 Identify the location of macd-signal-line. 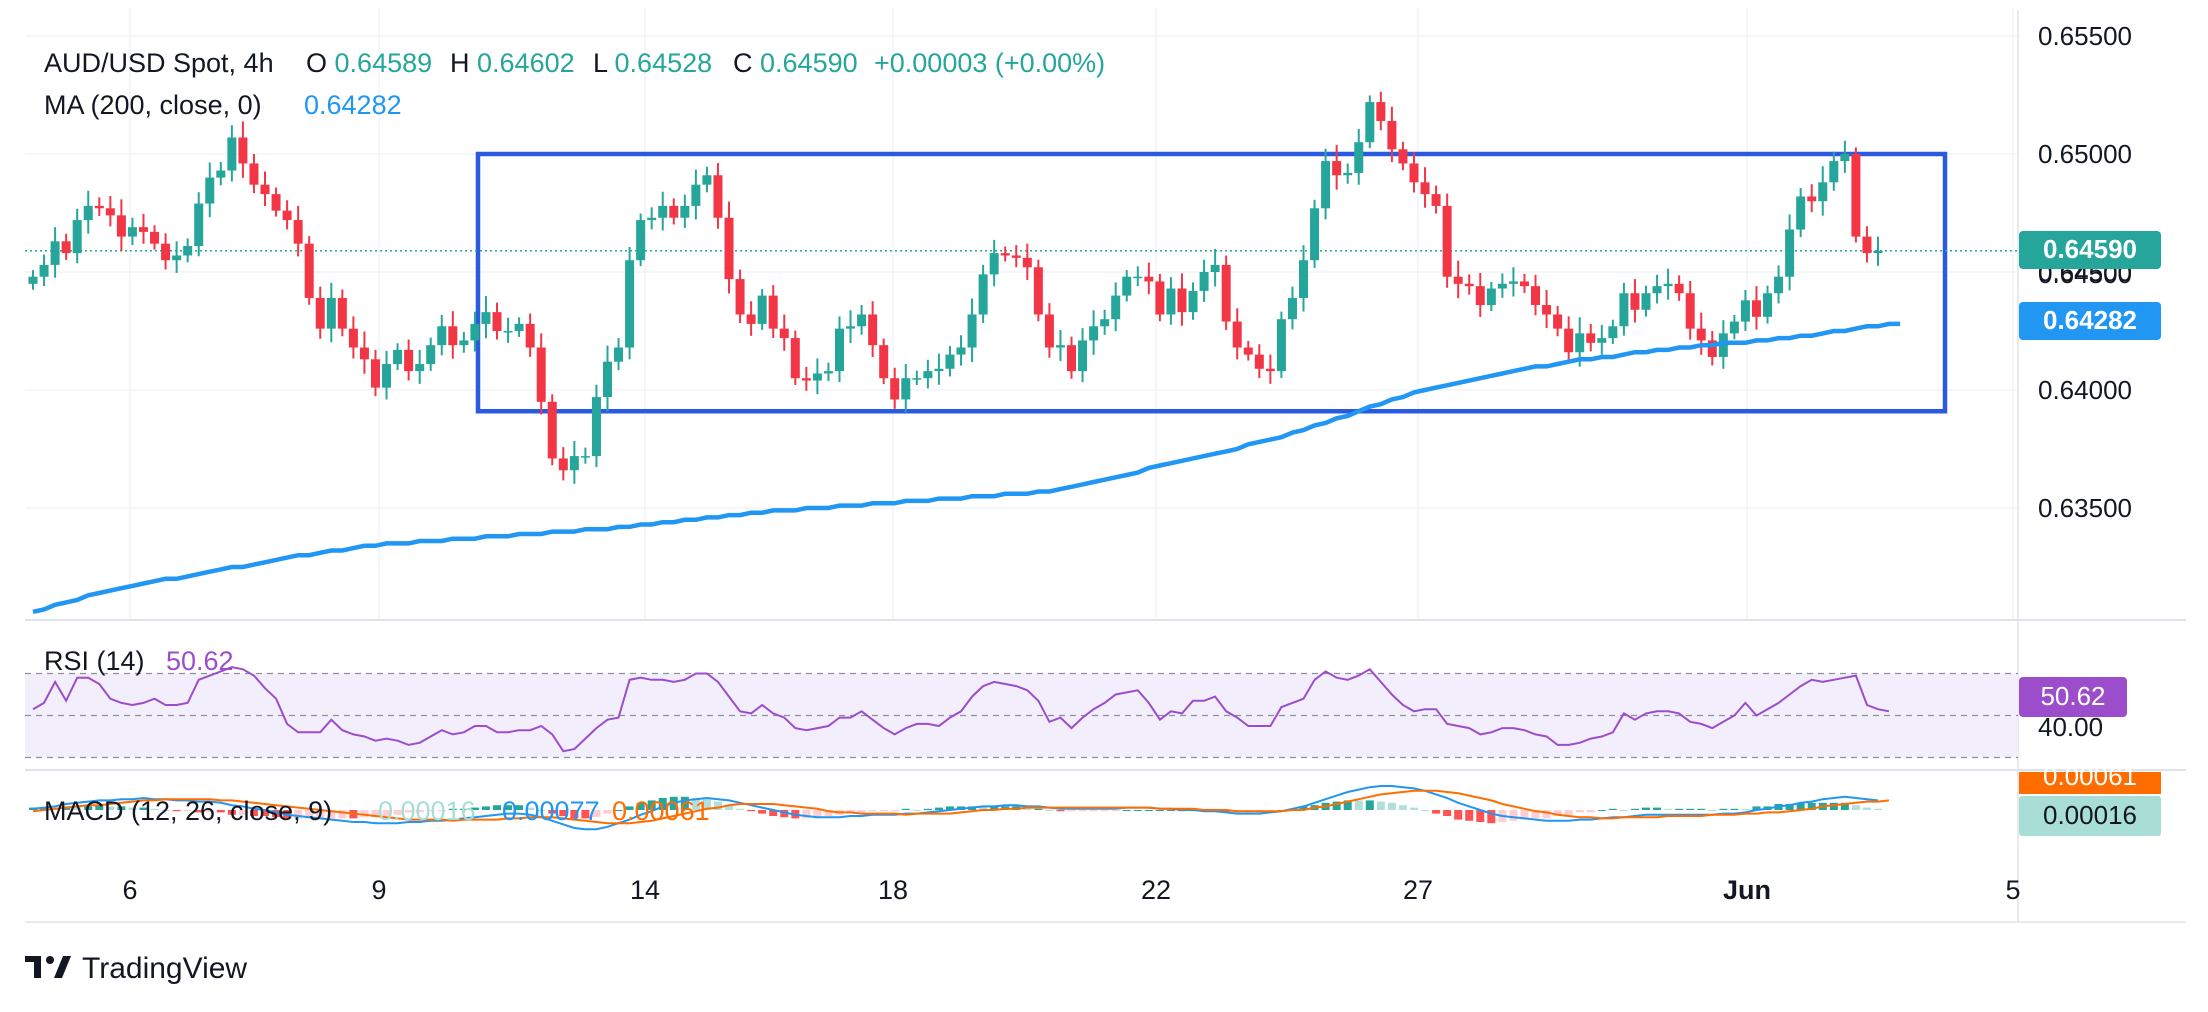
(961, 807).